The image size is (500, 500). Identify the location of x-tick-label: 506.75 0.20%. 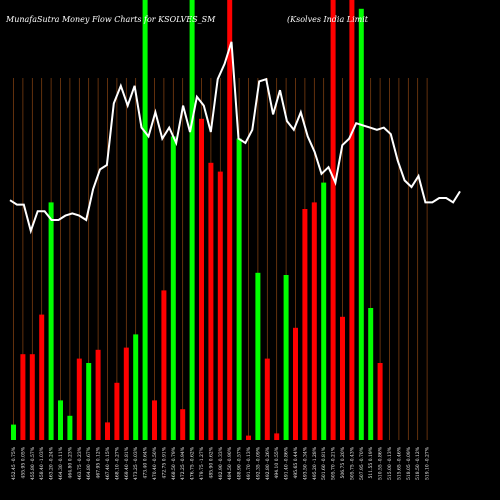
(343, 462).